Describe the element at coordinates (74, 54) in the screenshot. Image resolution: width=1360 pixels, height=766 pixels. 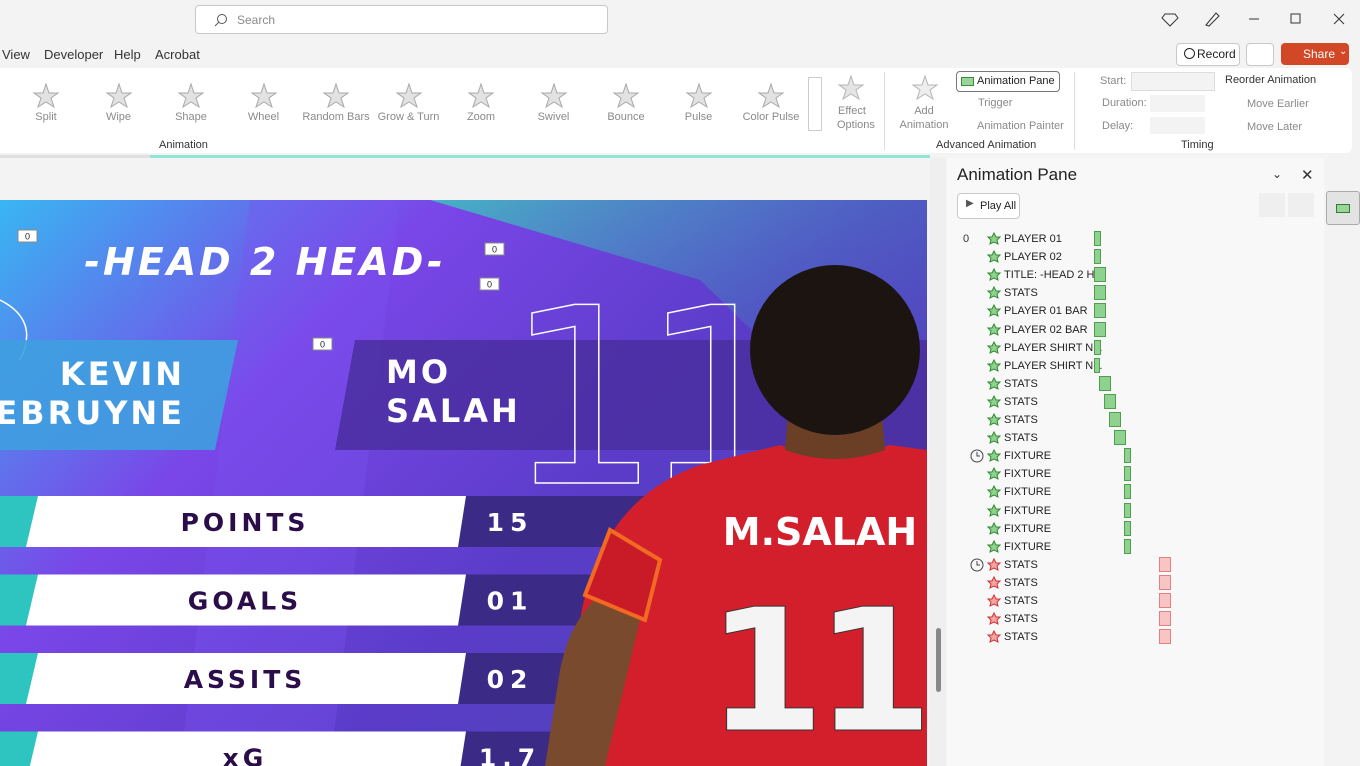
I see `menu-item: Developer` at that location.